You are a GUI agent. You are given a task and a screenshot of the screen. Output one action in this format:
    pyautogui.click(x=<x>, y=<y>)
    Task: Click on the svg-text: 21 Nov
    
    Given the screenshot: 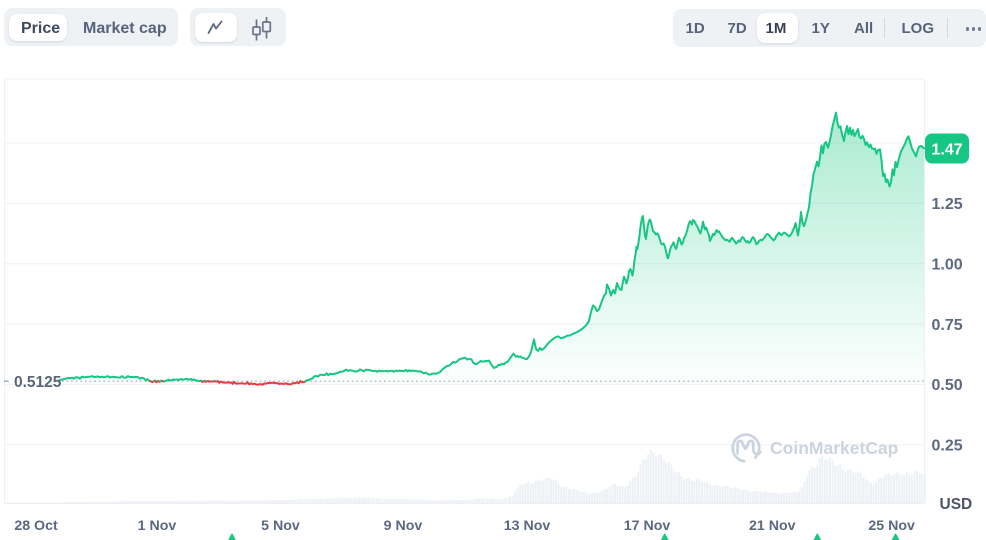 What is the action you would take?
    pyautogui.click(x=772, y=526)
    